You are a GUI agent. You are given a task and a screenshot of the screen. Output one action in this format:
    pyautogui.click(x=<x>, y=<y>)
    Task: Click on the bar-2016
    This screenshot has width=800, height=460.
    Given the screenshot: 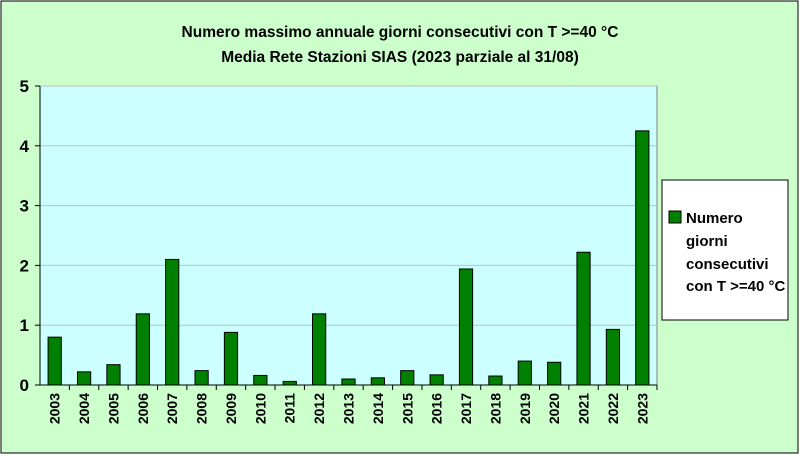 What is the action you would take?
    pyautogui.click(x=436, y=380)
    